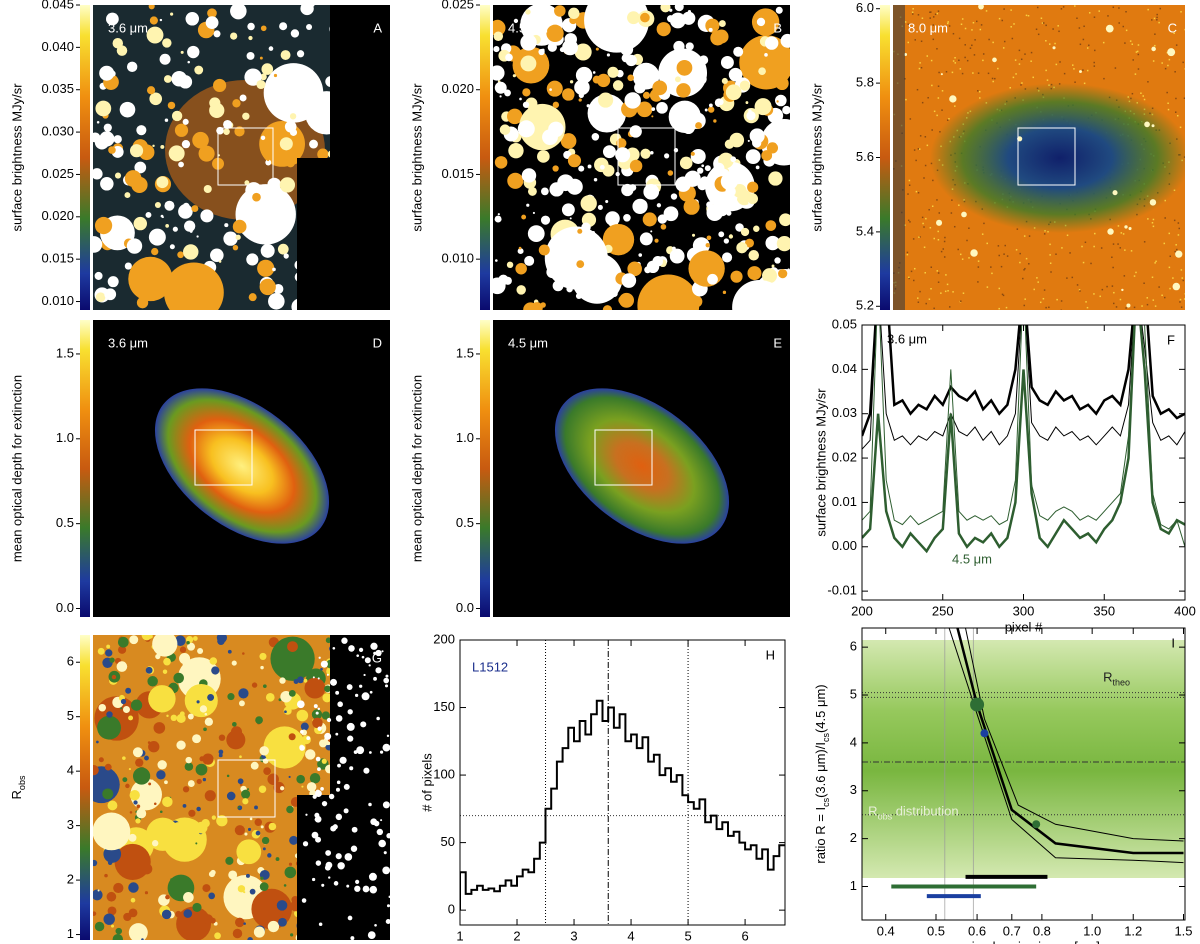  I want to click on plot-area, so click(241, 157).